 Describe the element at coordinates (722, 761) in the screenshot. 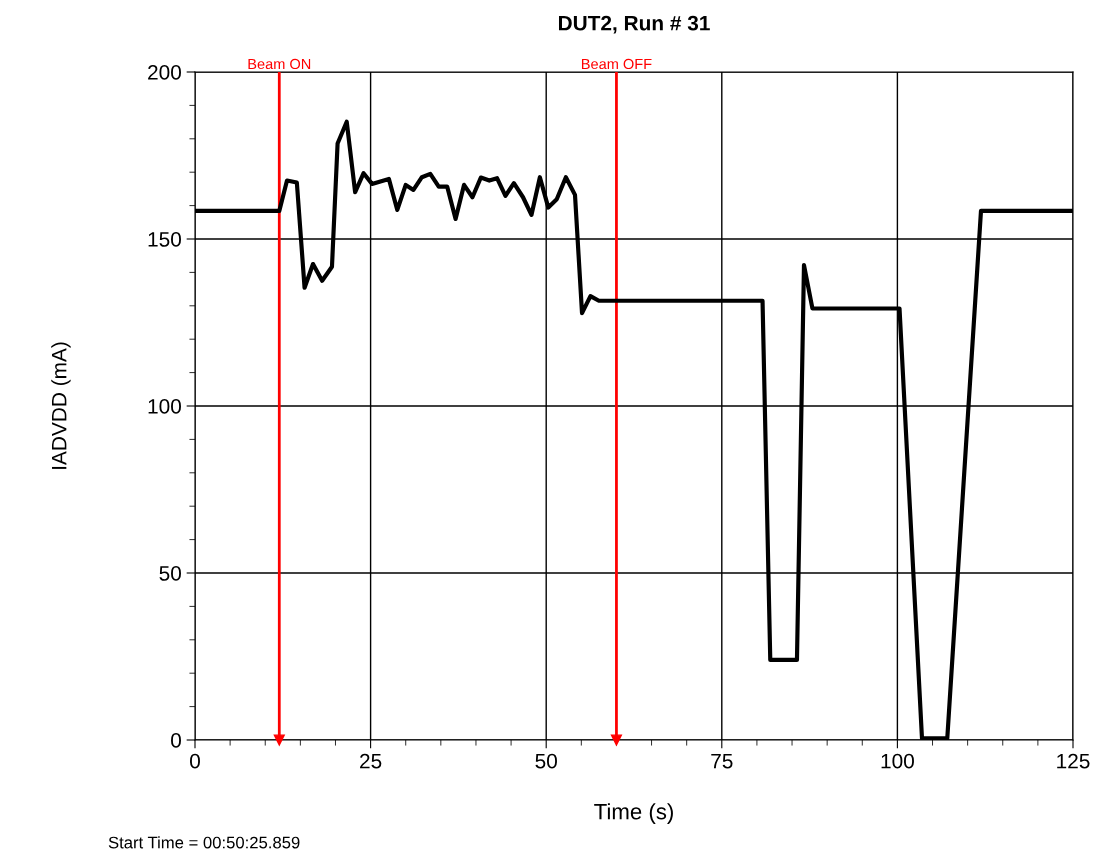

I see `x-tick-label: 75` at that location.